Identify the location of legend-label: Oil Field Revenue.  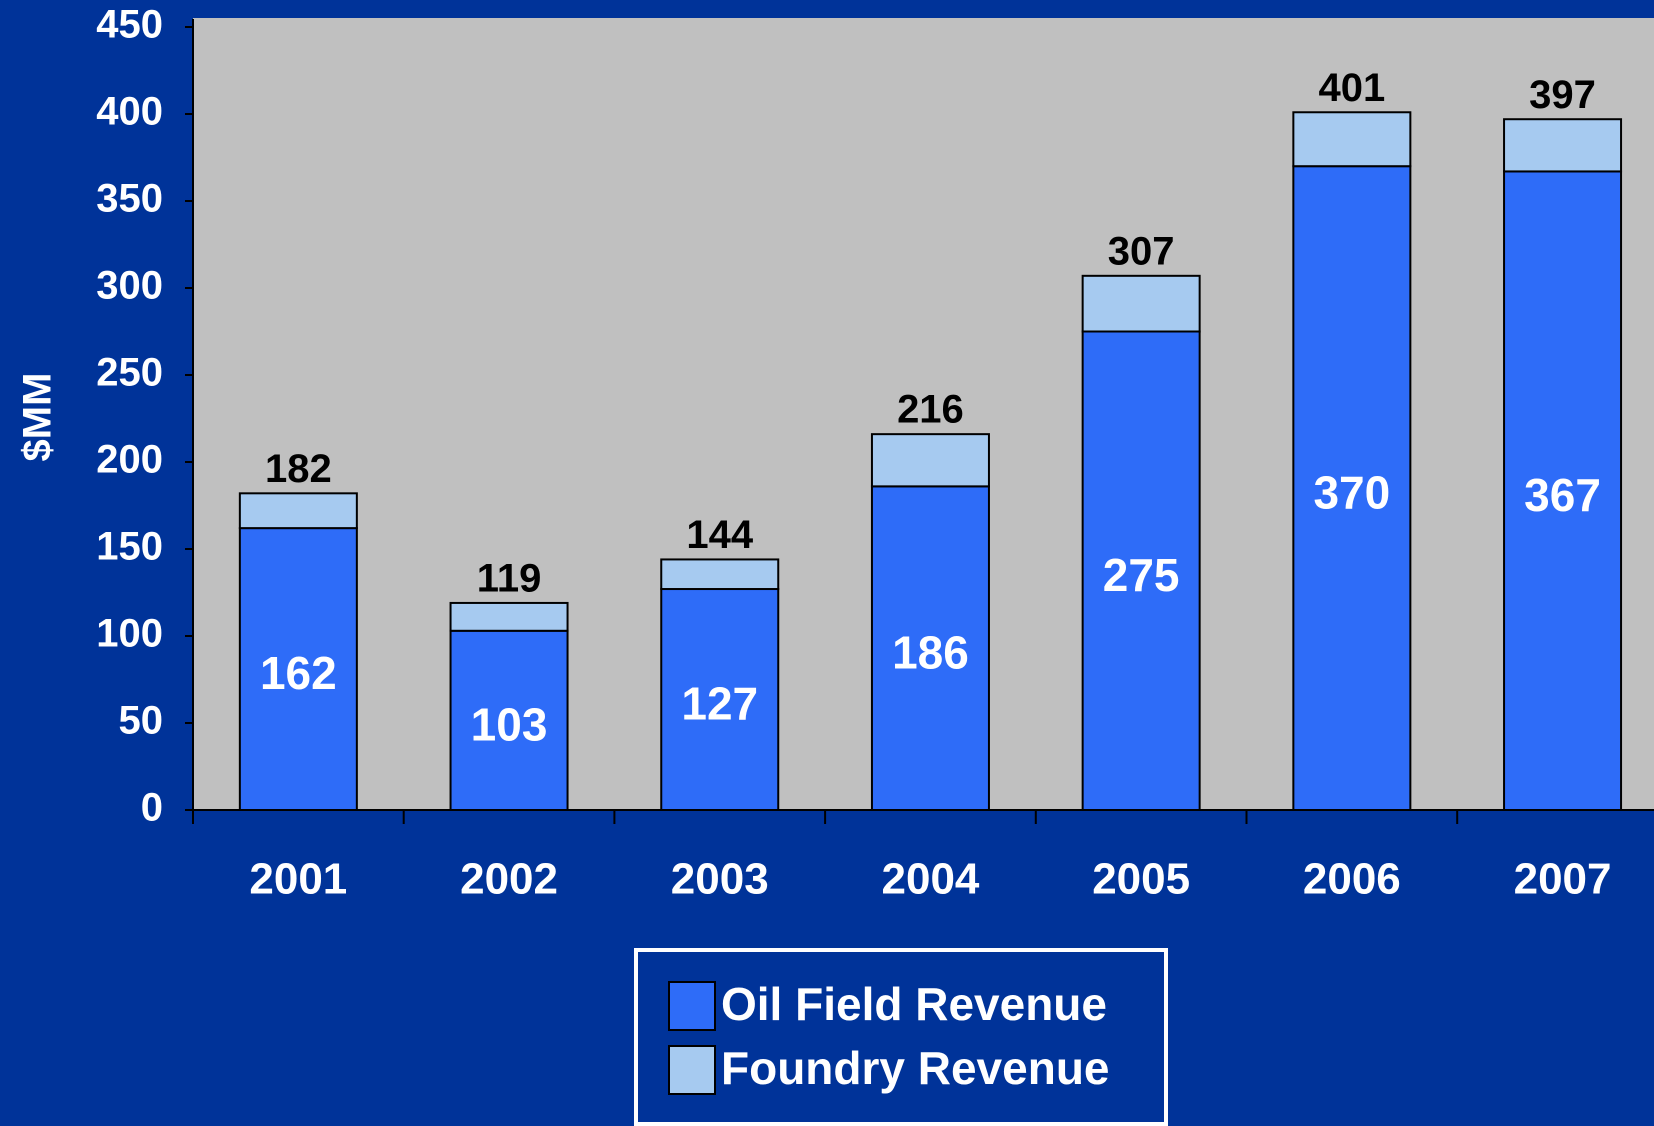
(914, 1004).